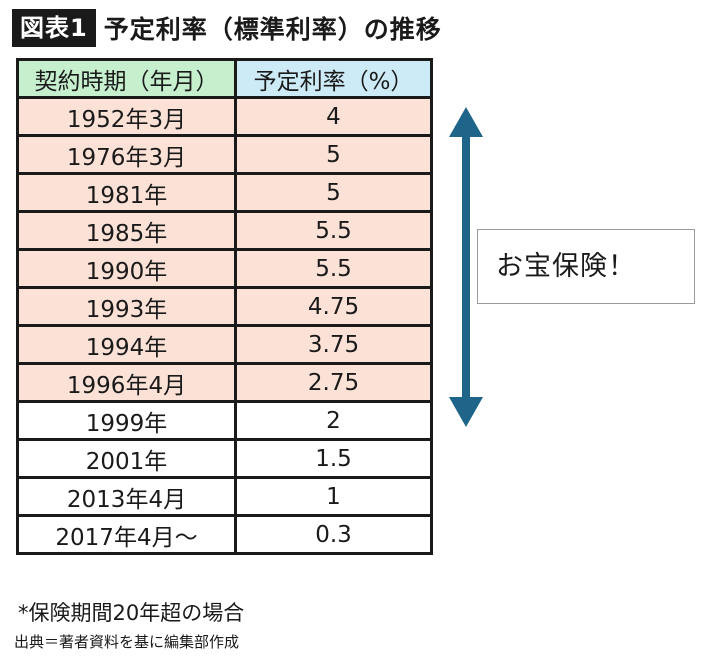 The width and height of the screenshot is (710, 657). Describe the element at coordinates (333, 78) in the screenshot. I see `column-header-rate: 予定利率（%）` at that location.